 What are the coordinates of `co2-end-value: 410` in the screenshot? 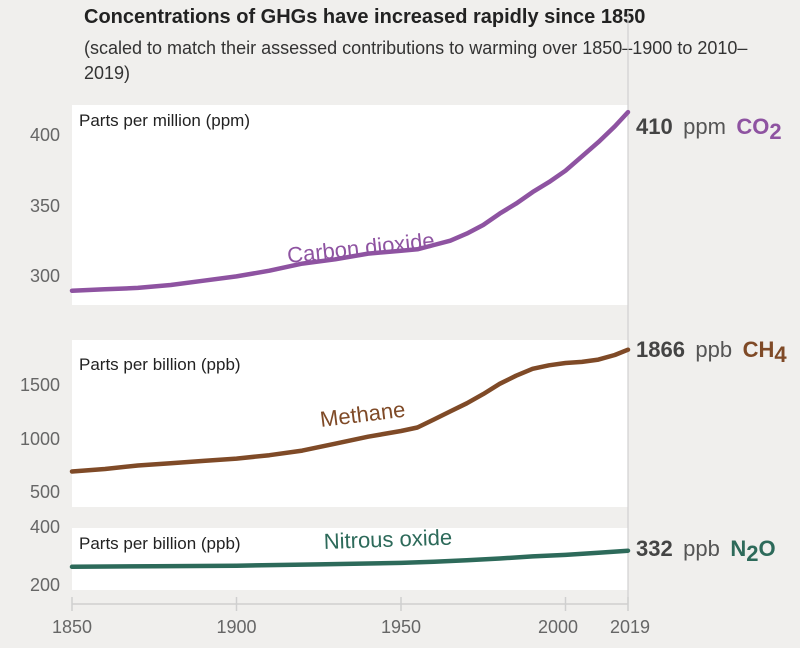 It's located at (654, 126).